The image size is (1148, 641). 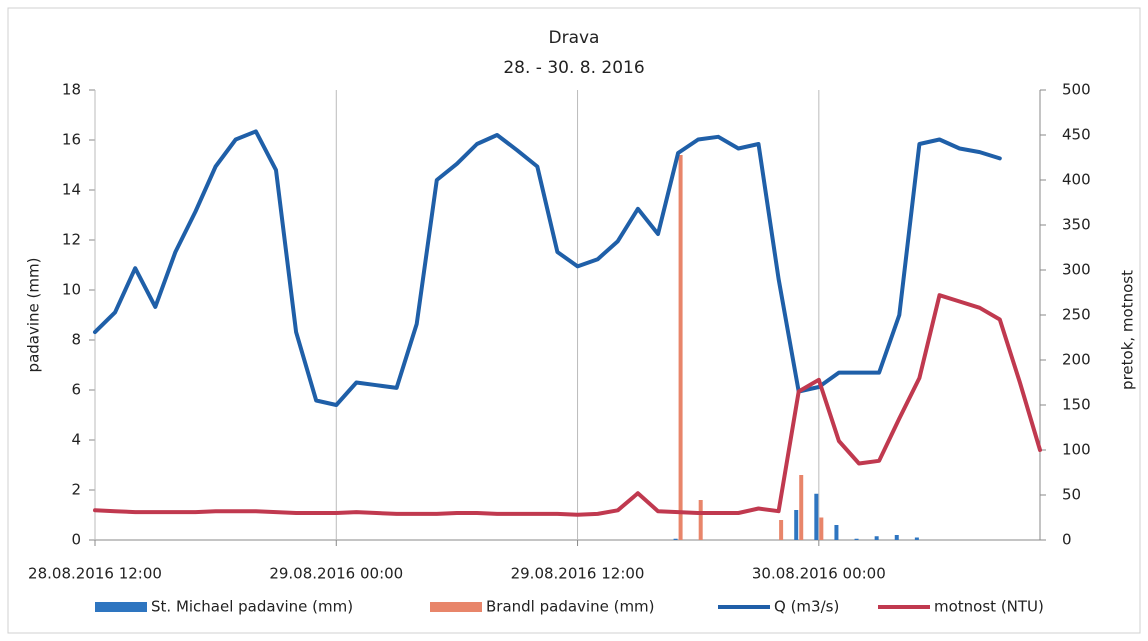 I want to click on legend-label: motnost (NTU), so click(x=989, y=607).